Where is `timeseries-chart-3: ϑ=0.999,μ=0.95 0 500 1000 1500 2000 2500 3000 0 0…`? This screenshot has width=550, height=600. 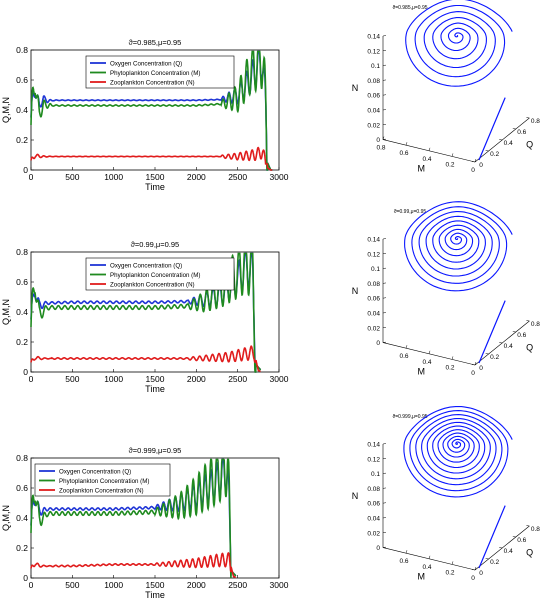 timeseries-chart-3: ϑ=0.999,μ=0.95 0 500 1000 1500 2000 2500 3000 0 0… is located at coordinates (145, 523).